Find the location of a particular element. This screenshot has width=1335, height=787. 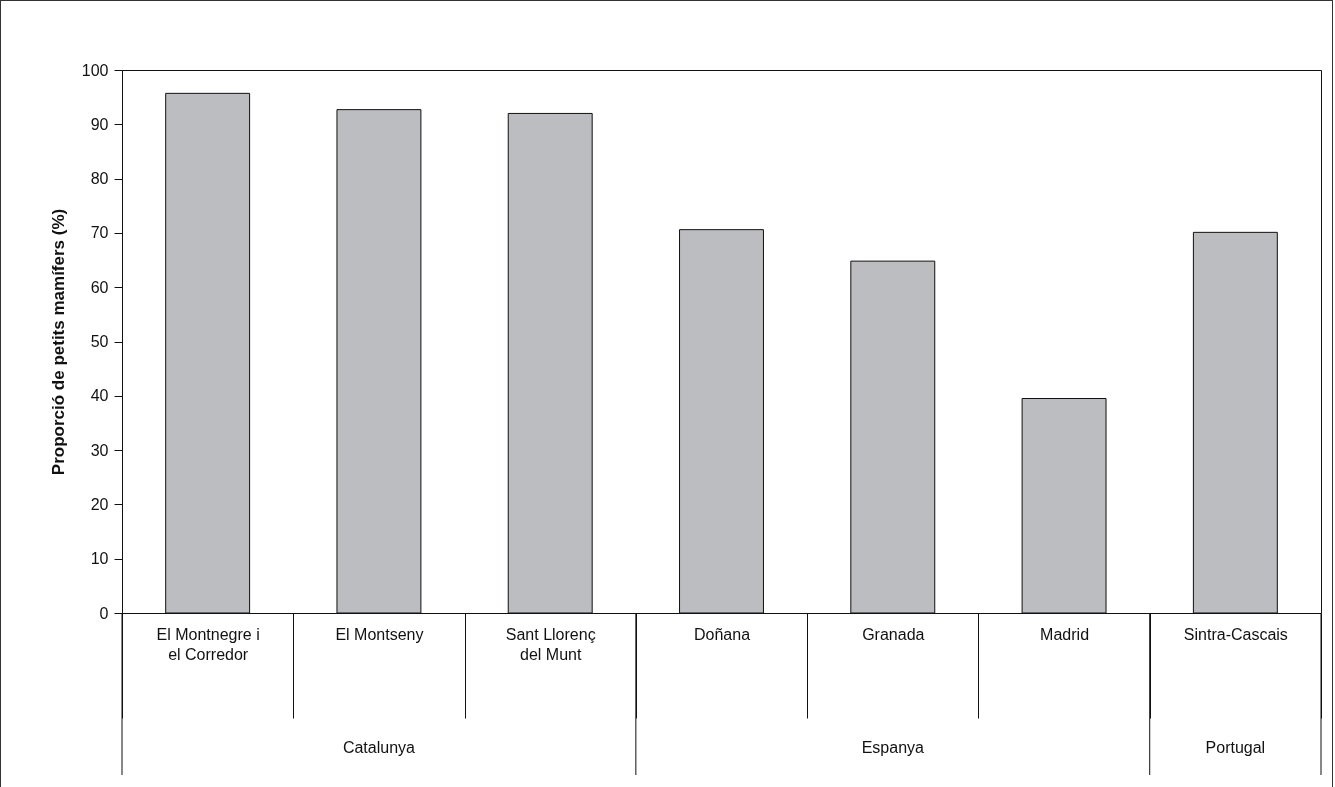

text: Catalunya is located at coordinates (379, 747).